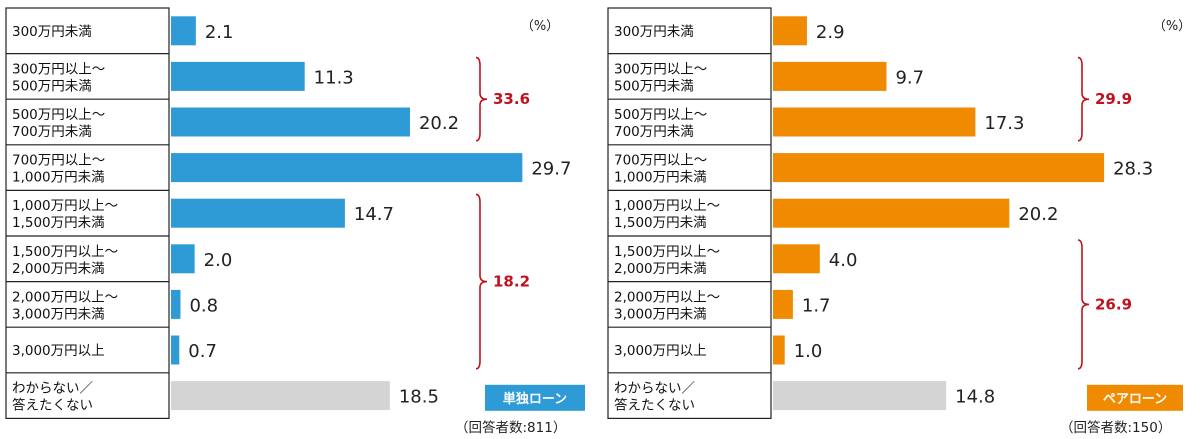  I want to click on respondents-note: （回答者数:811）, so click(510, 427).